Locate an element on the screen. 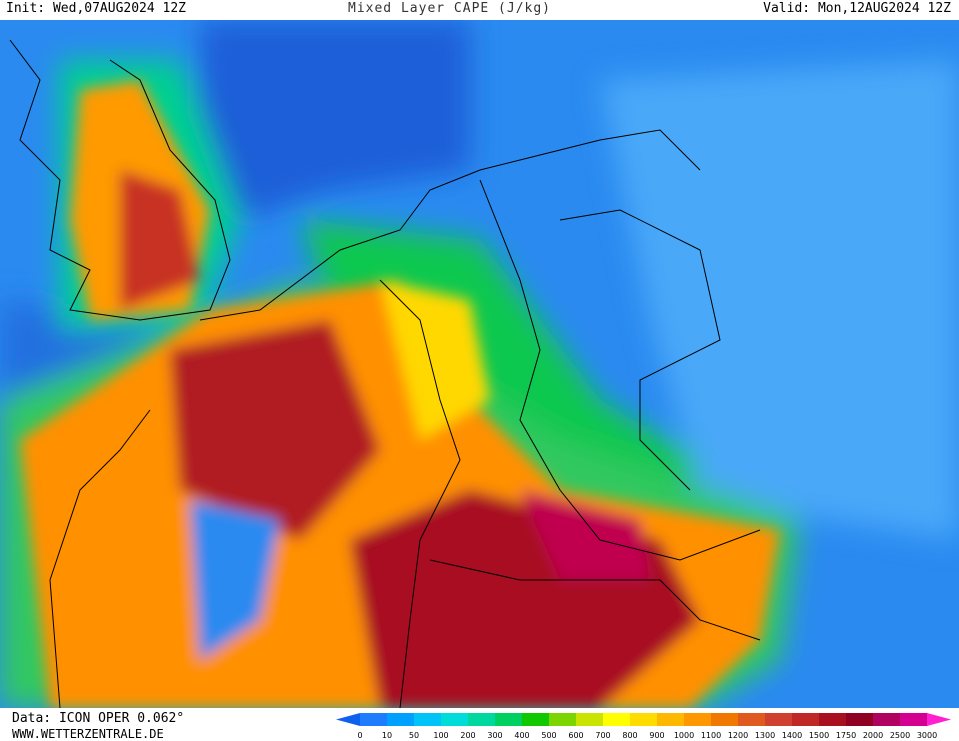 Image resolution: width=959 pixels, height=741 pixels. colorbar-label: 10 is located at coordinates (387, 735).